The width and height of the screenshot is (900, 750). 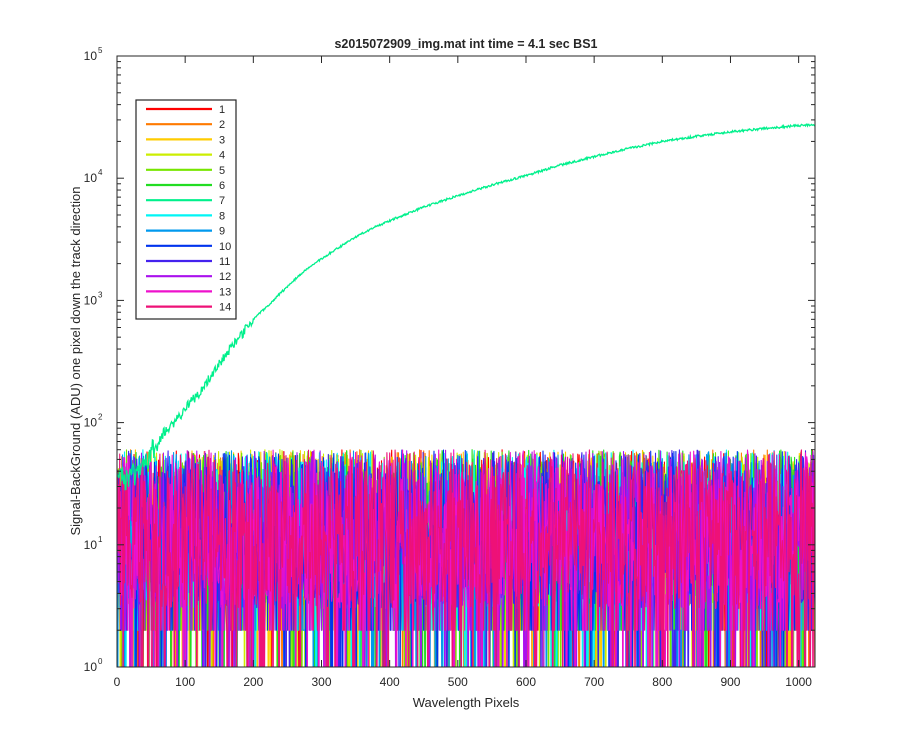 What do you see at coordinates (466, 702) in the screenshot?
I see `x-axis-label: Wavelength Pixels` at bounding box center [466, 702].